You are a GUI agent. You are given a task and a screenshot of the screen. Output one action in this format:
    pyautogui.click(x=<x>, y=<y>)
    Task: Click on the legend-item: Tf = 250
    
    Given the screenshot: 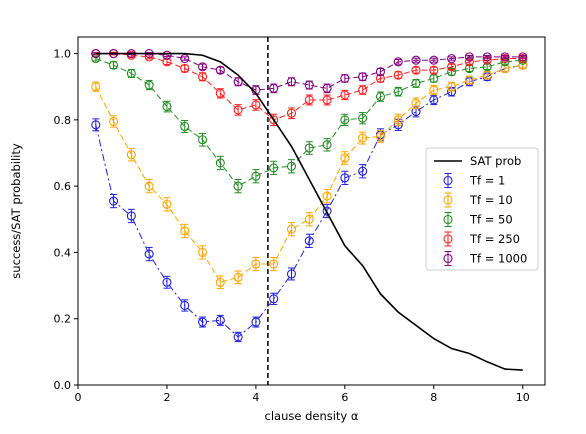 What is the action you would take?
    pyautogui.click(x=481, y=239)
    